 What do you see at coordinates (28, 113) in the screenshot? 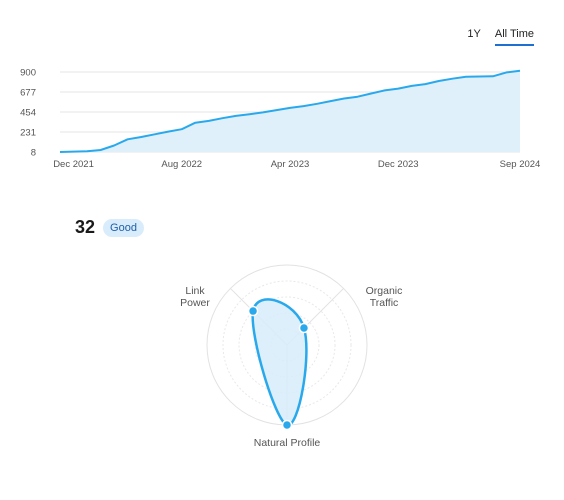
I see `y-tick-label: 454` at bounding box center [28, 113].